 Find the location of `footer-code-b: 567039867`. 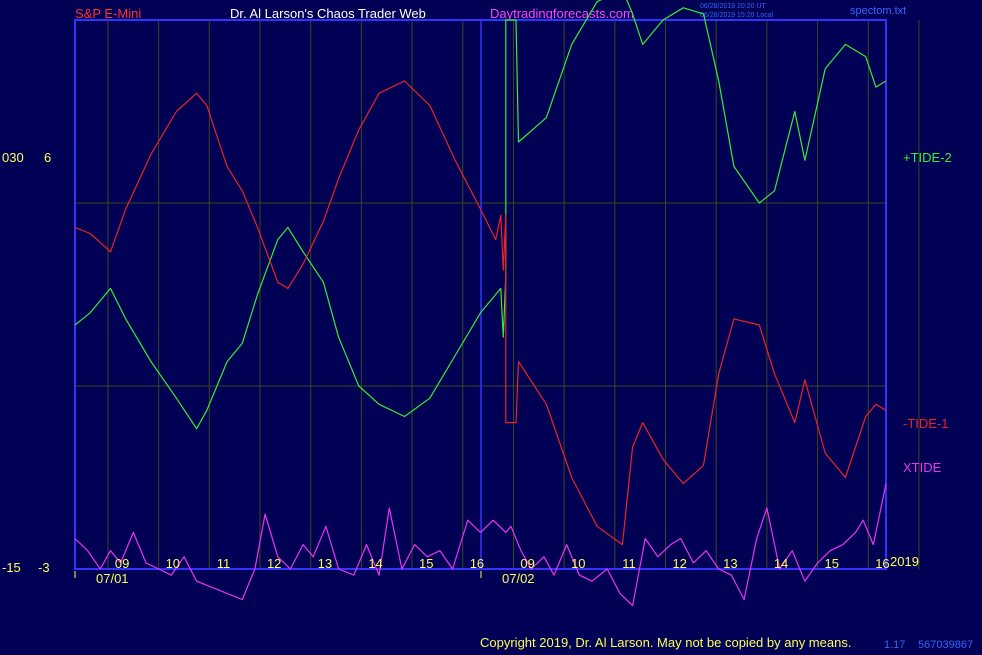

footer-code-b: 567039867 is located at coordinates (945, 644).